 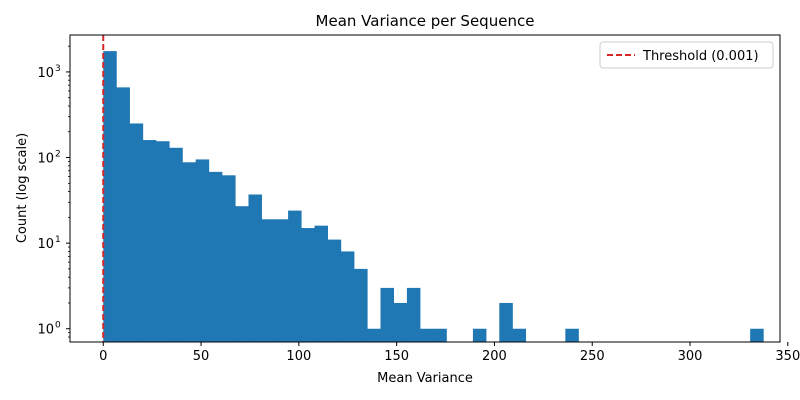 I want to click on x-tick-label: 350, so click(x=787, y=356).